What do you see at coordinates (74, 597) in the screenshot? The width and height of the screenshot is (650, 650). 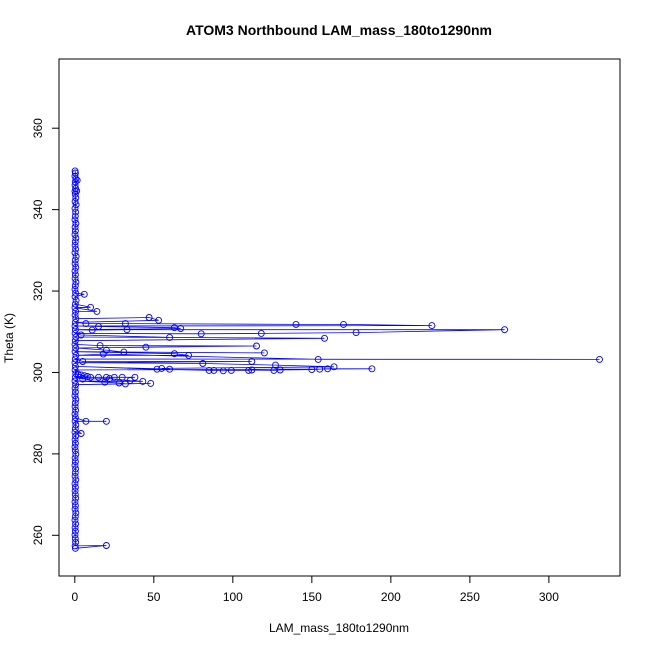 I see `x-tick-label: 0` at bounding box center [74, 597].